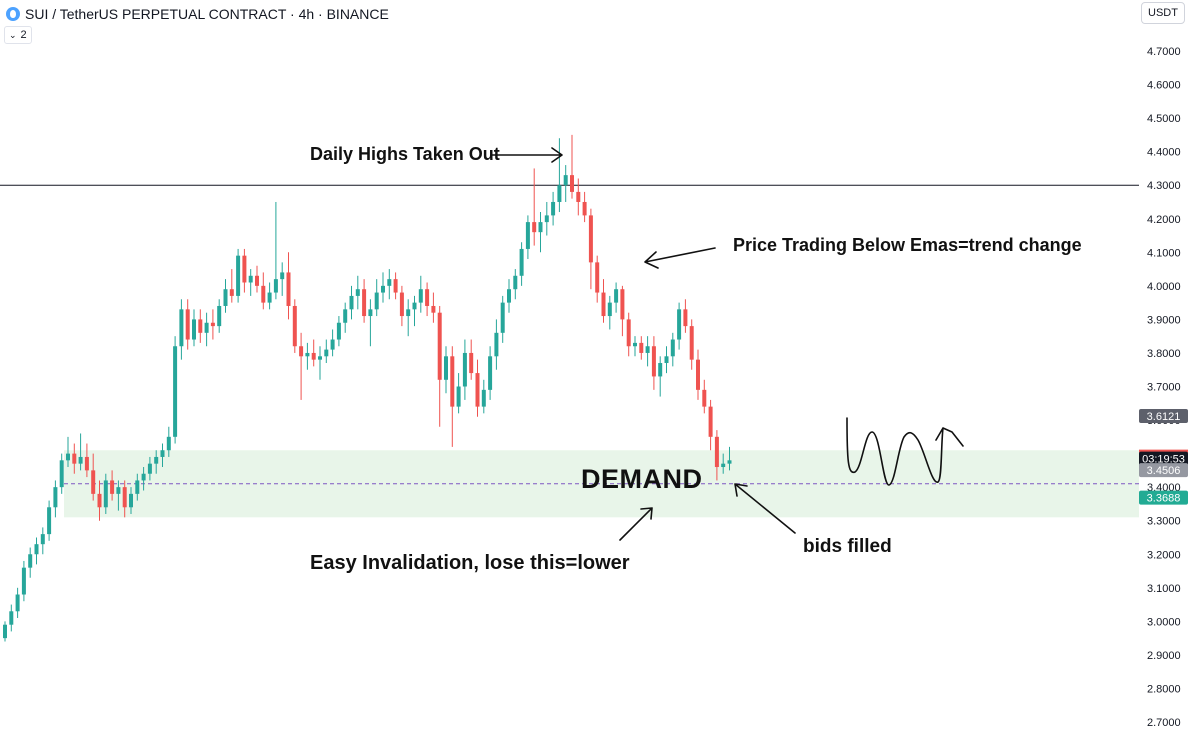 This screenshot has width=1199, height=745. Describe the element at coordinates (13, 34) in the screenshot. I see `chevron-down-icon: ⌄` at that location.